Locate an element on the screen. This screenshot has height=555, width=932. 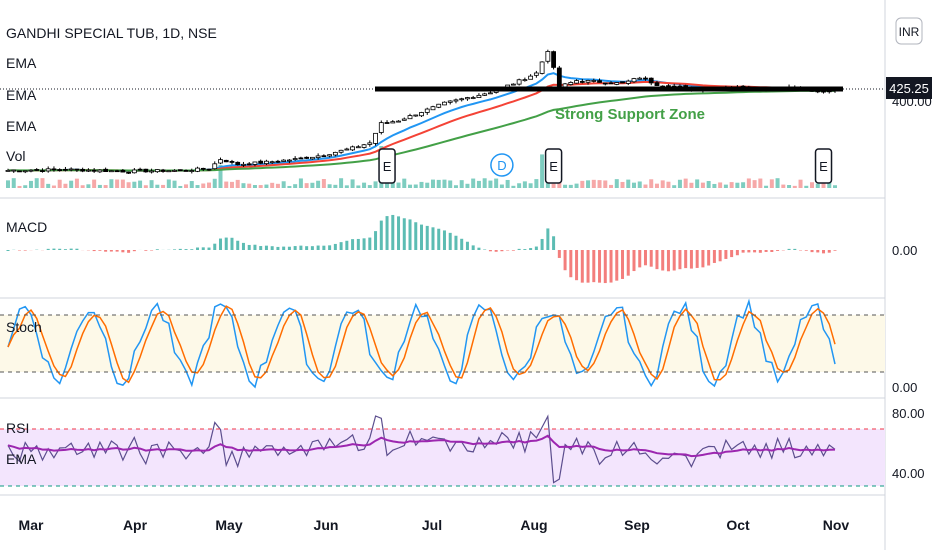
legend-macd: MACD is located at coordinates (26, 227).